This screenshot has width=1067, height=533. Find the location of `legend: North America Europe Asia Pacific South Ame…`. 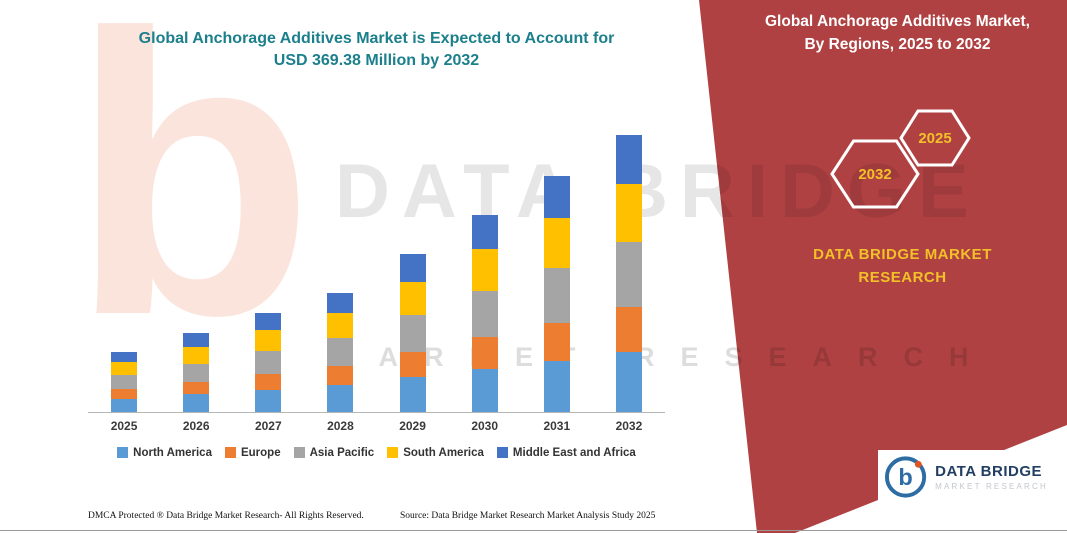

legend: North America Europe Asia Pacific South Ame… is located at coordinates (376, 453).